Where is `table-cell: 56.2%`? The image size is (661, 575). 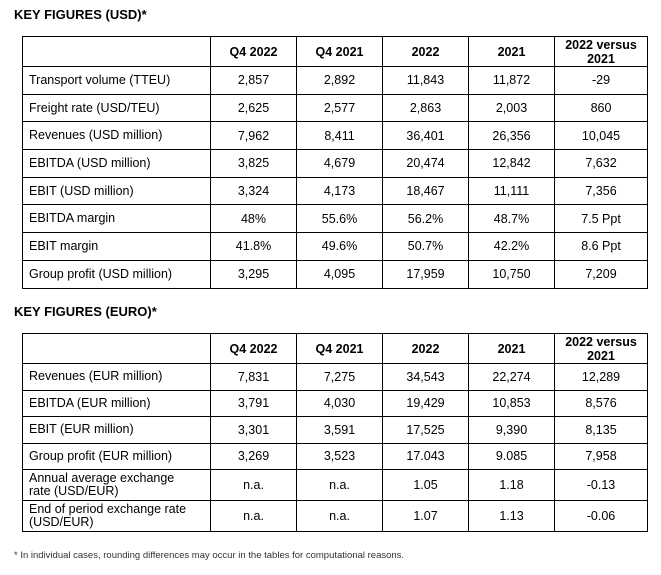 table-cell: 56.2% is located at coordinates (425, 219).